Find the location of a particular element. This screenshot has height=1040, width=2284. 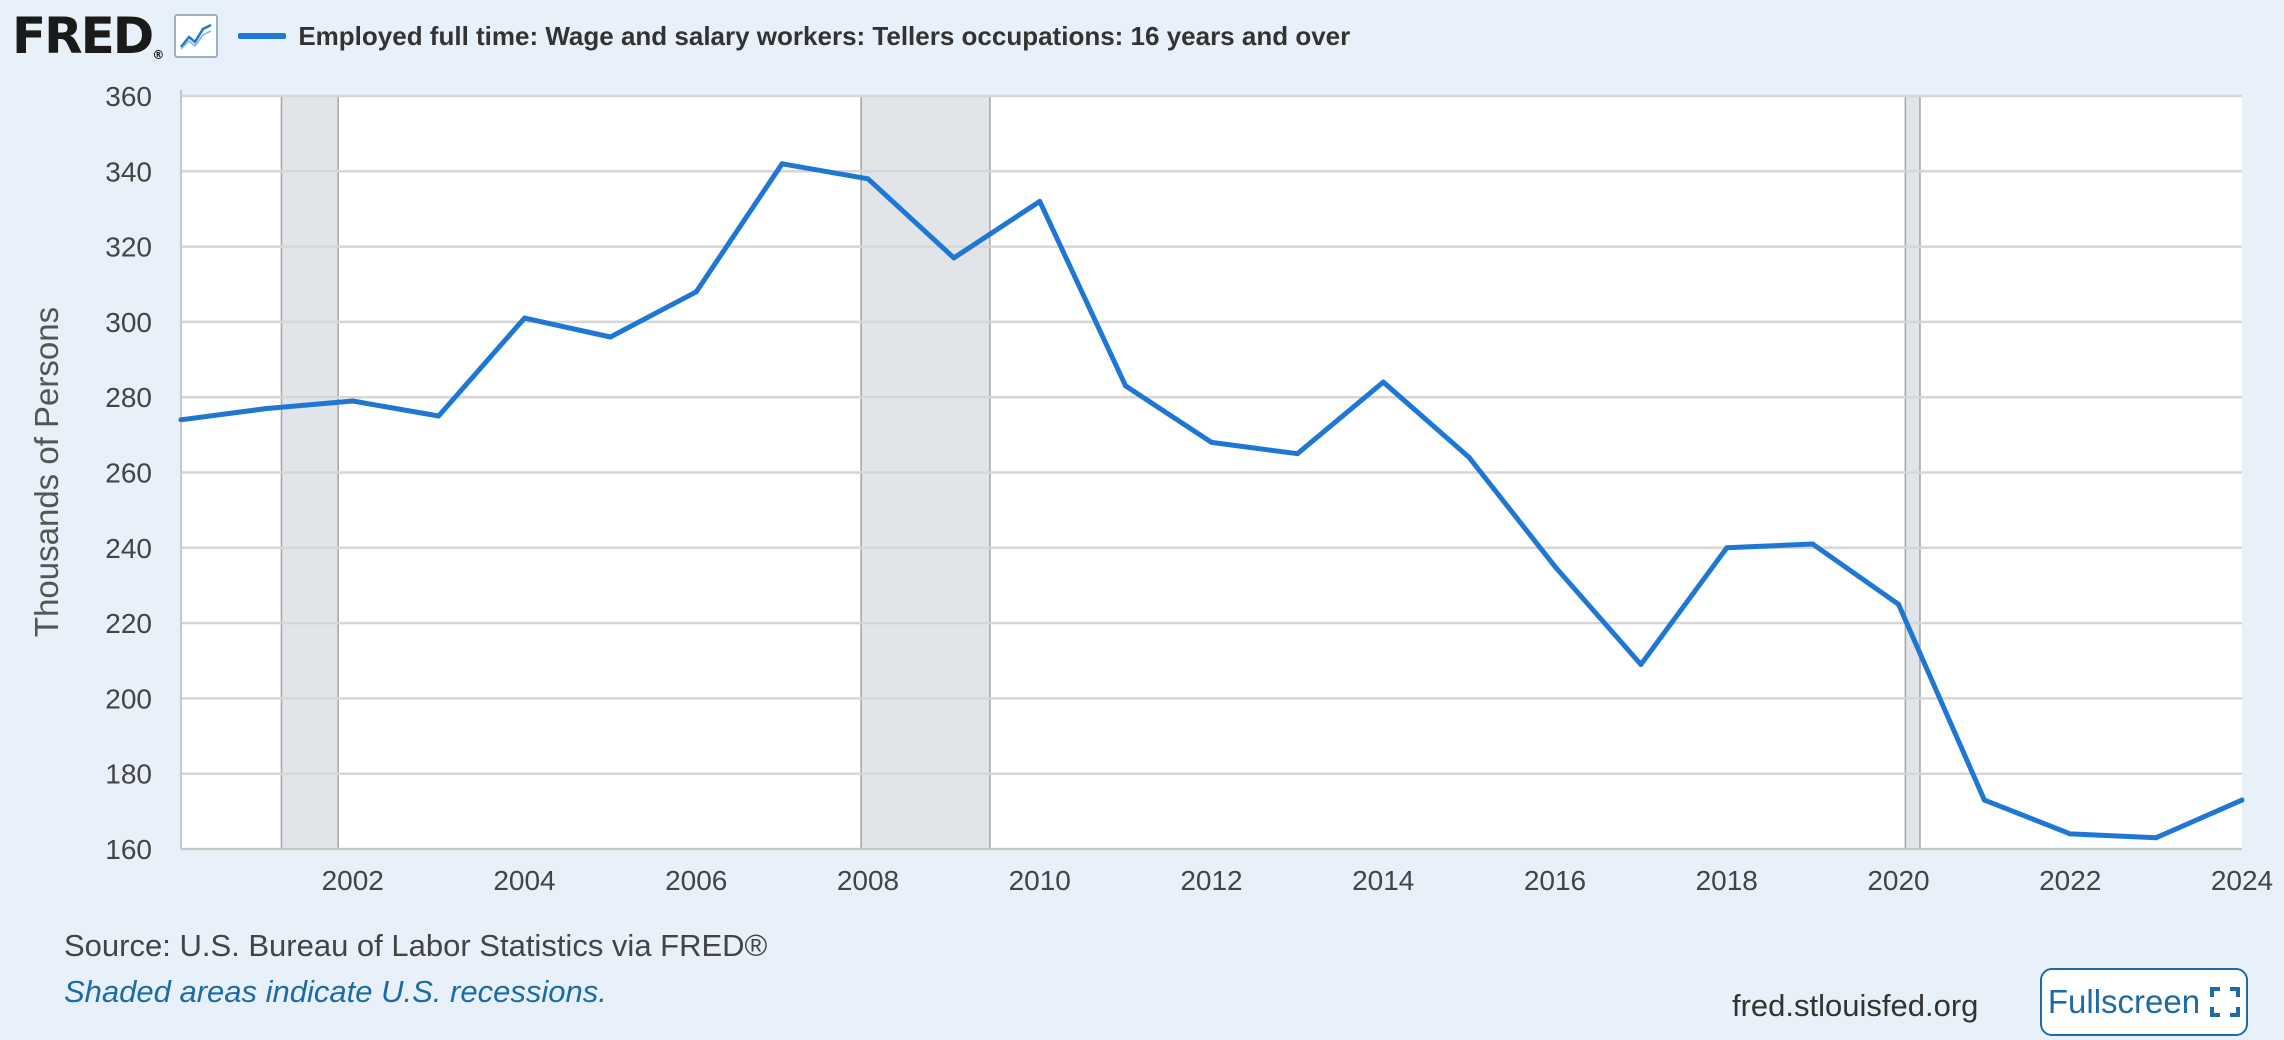

legend-swatch is located at coordinates (262, 36).